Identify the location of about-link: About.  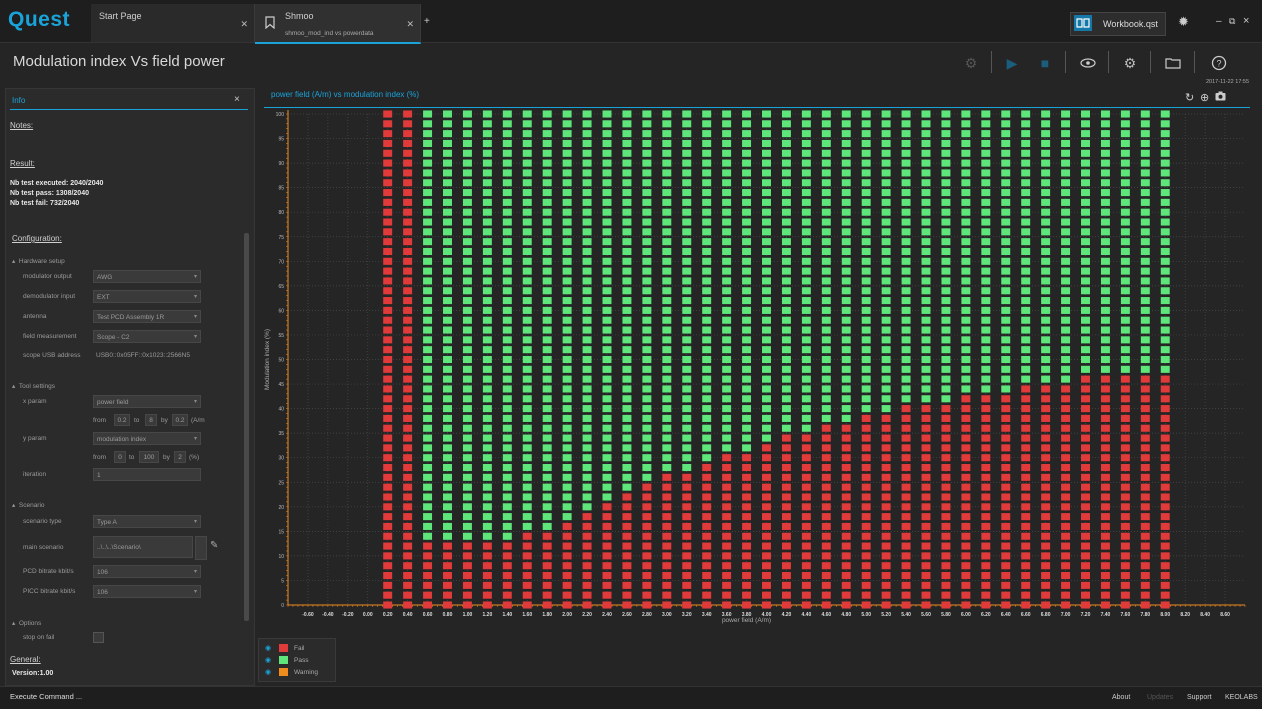
(1121, 697).